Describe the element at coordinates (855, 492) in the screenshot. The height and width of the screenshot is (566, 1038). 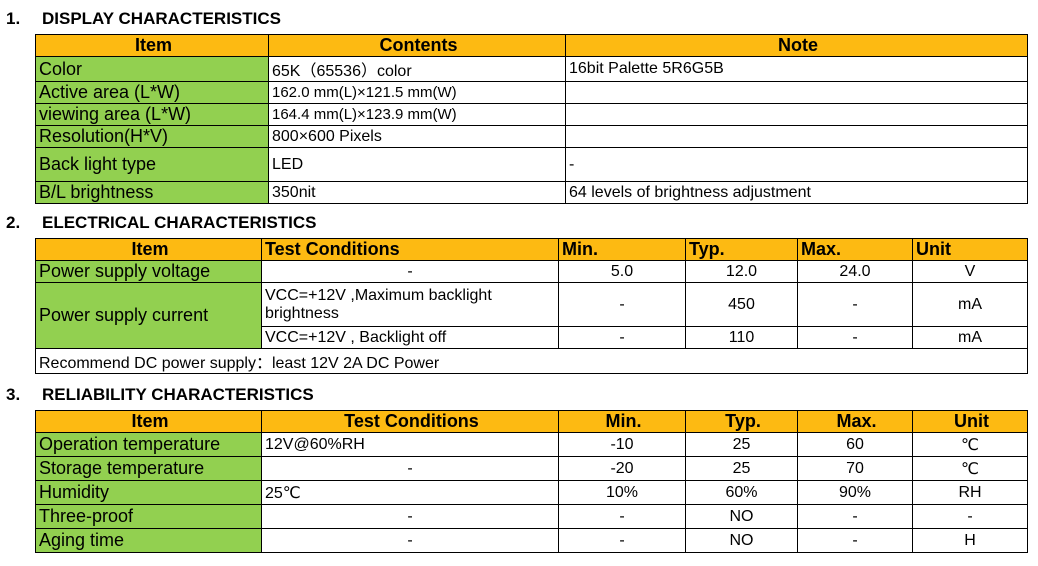
I see `row-max: 90%` at that location.